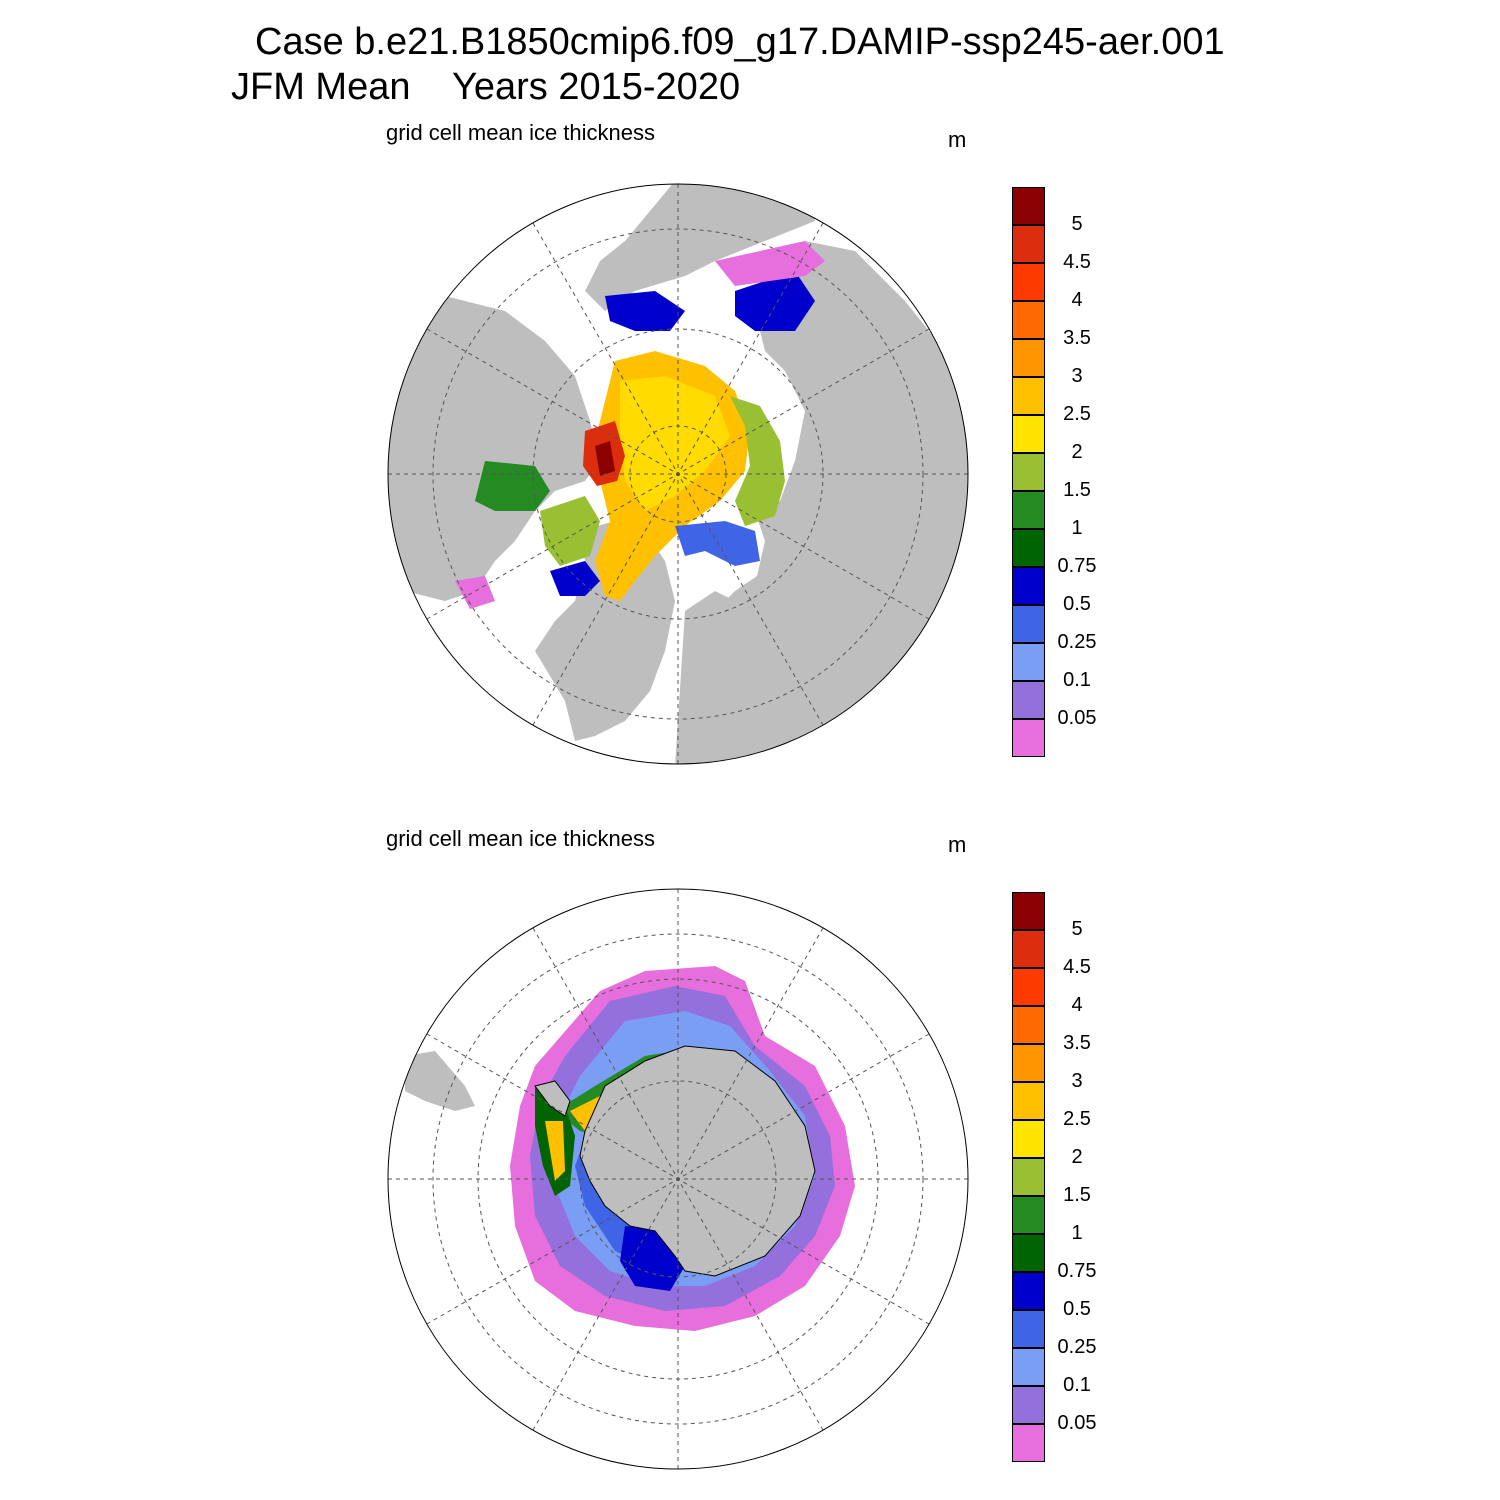 Image resolution: width=1500 pixels, height=1500 pixels. I want to click on asia-east-land, so click(700, 247).